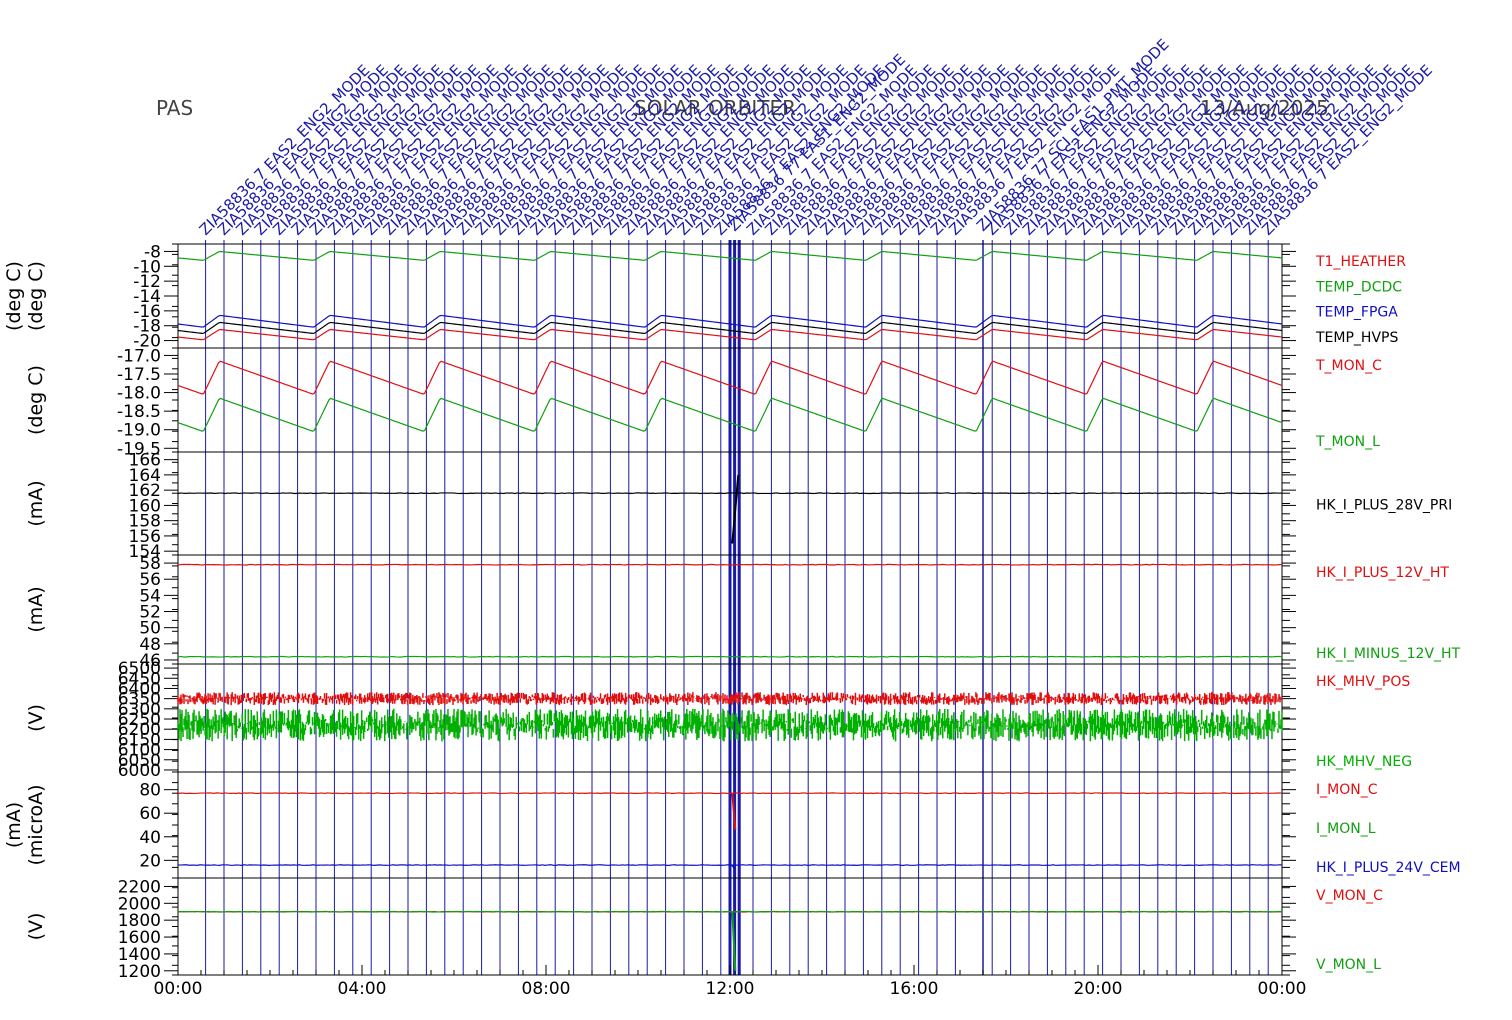 The width and height of the screenshot is (1512, 1020). I want to click on y-tick-label: 1200, so click(139, 972).